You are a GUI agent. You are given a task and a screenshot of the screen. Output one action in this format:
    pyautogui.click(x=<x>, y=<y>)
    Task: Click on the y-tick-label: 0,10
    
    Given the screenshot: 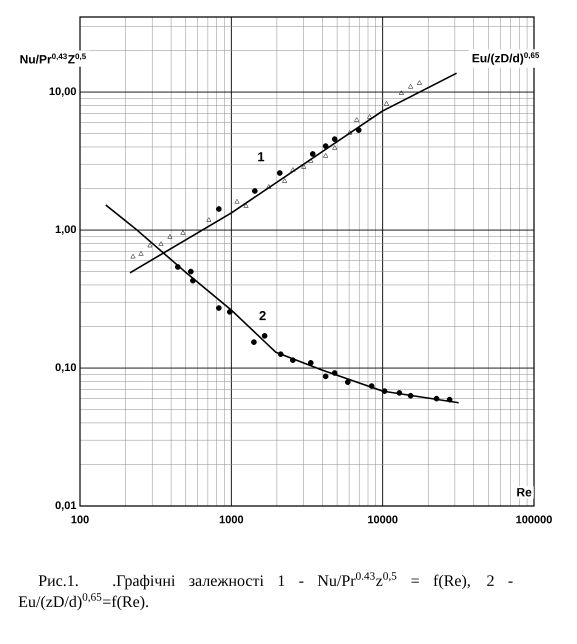 What is the action you would take?
    pyautogui.click(x=66, y=368)
    